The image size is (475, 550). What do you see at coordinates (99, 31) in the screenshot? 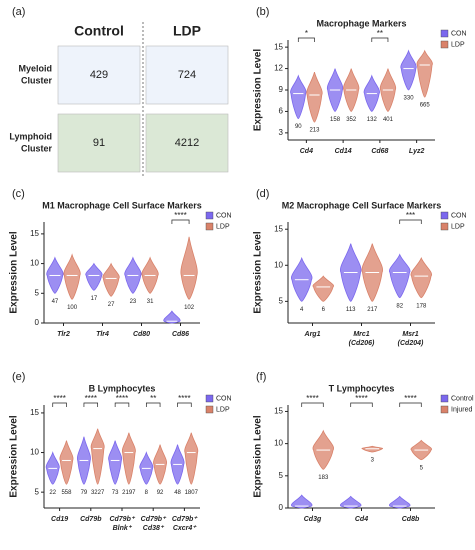
I see `column-header: Control` at bounding box center [99, 31].